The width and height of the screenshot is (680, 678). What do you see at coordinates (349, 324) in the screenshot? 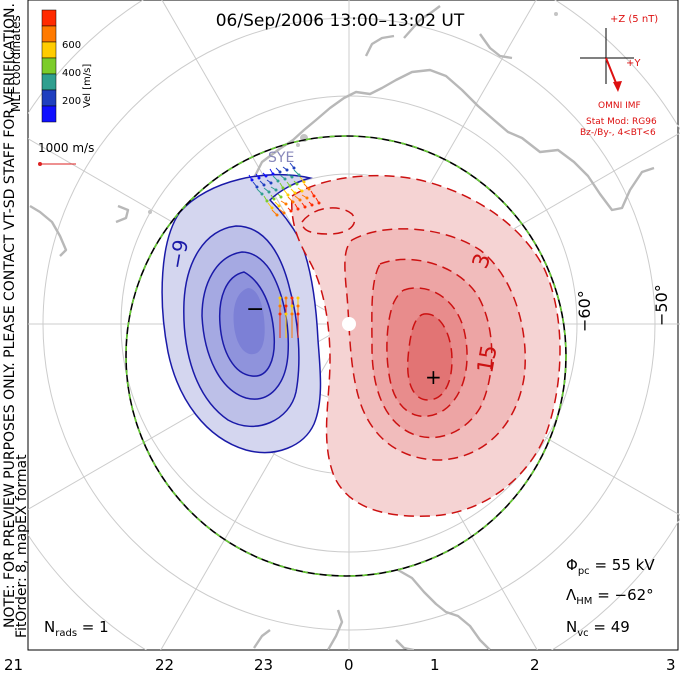
I see `pole-marker` at bounding box center [349, 324].